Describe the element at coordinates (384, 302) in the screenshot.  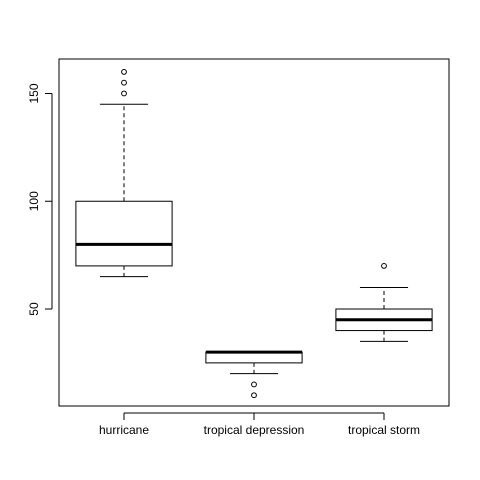
I see `box-group-tropical-storm` at that location.